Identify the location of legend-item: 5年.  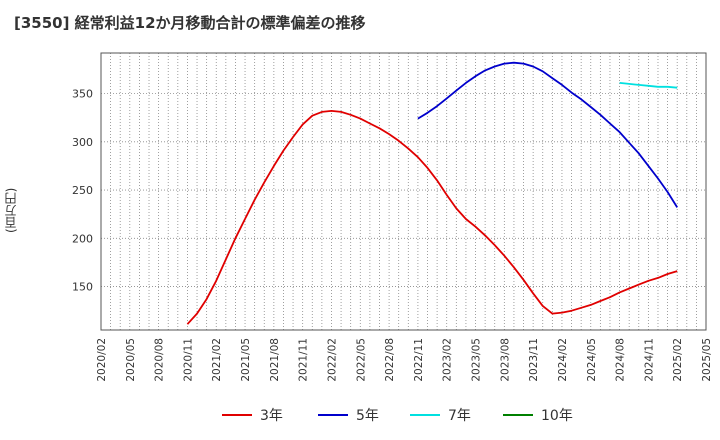
(348, 415).